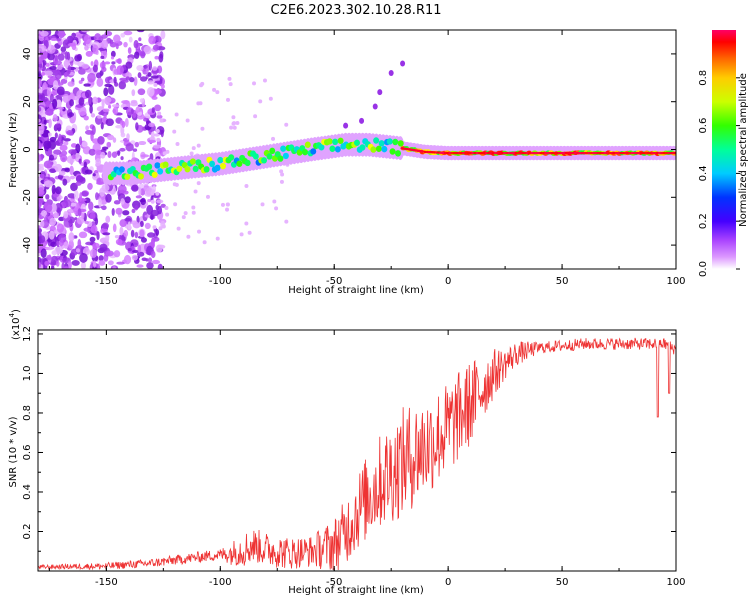 This screenshot has height=600, width=750. I want to click on colorbar-tick-label: 0.4, so click(703, 173).